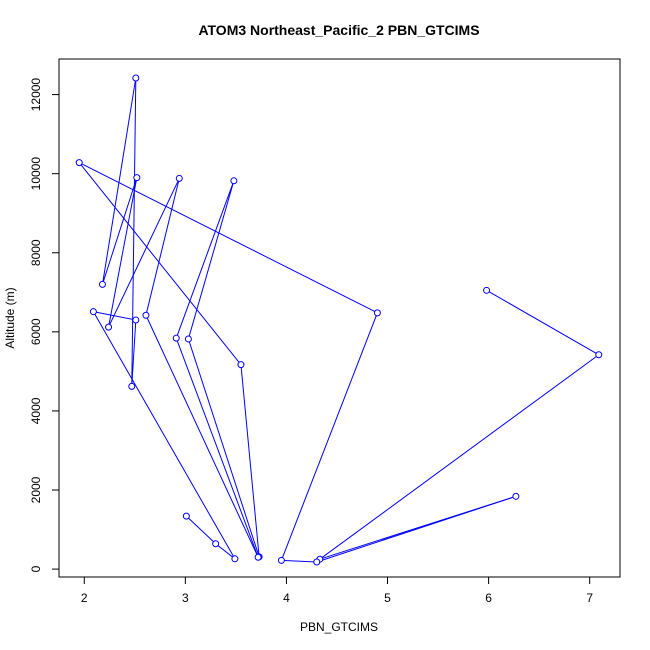 This screenshot has height=650, width=650. I want to click on y-tick-label: 8000, so click(36, 252).